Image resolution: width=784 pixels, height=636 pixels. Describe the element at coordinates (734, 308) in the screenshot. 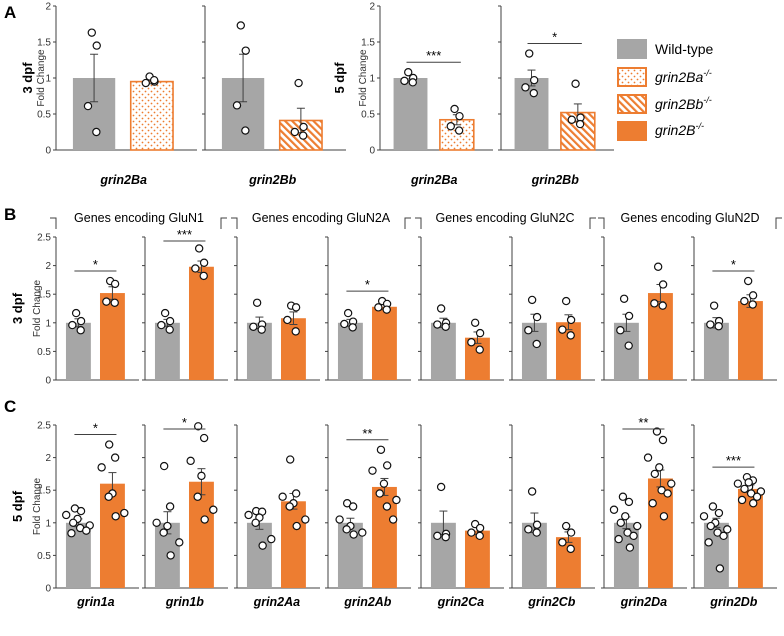

I see `subplot-grin2db: *` at that location.